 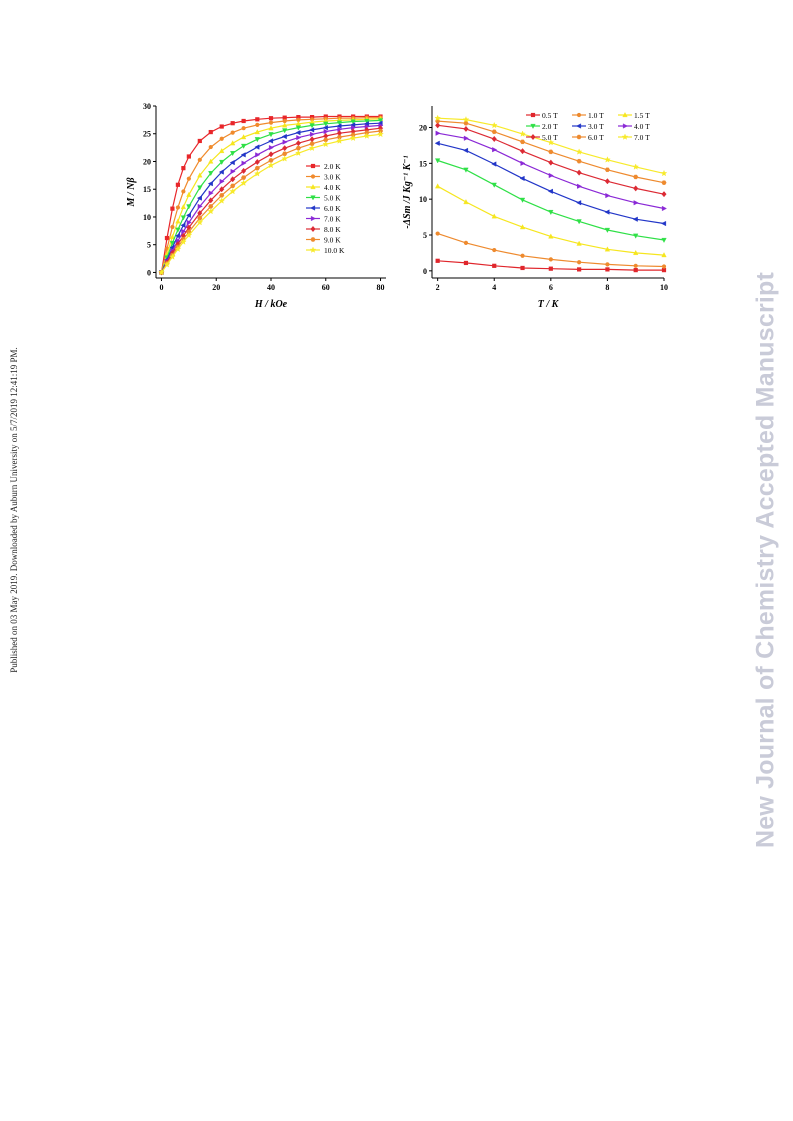 What do you see at coordinates (325, 250) in the screenshot?
I see `mh-legend-item: 10.0 K` at bounding box center [325, 250].